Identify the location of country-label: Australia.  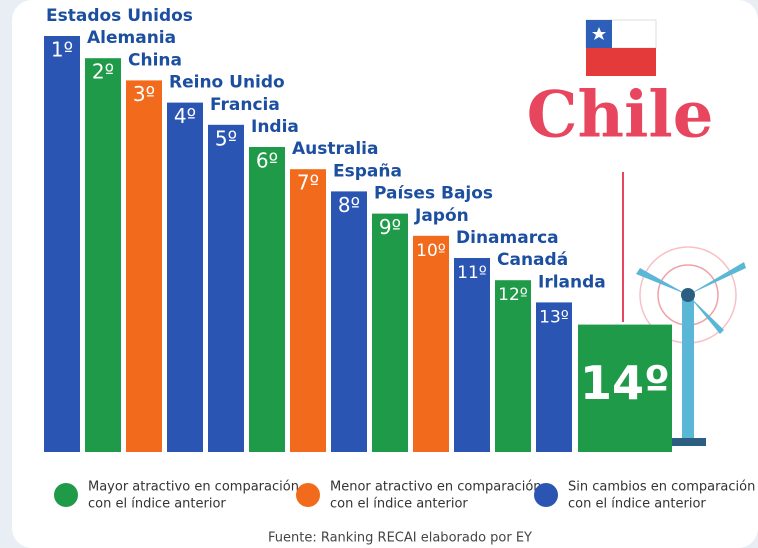
(335, 149).